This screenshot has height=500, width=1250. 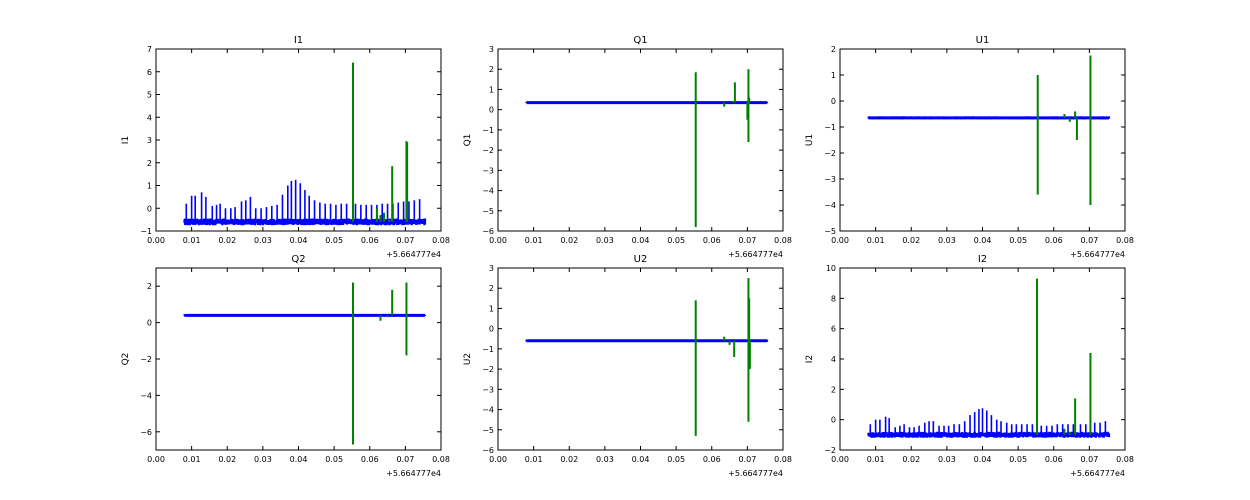 What do you see at coordinates (983, 40) in the screenshot?
I see `chart-title: U1` at bounding box center [983, 40].